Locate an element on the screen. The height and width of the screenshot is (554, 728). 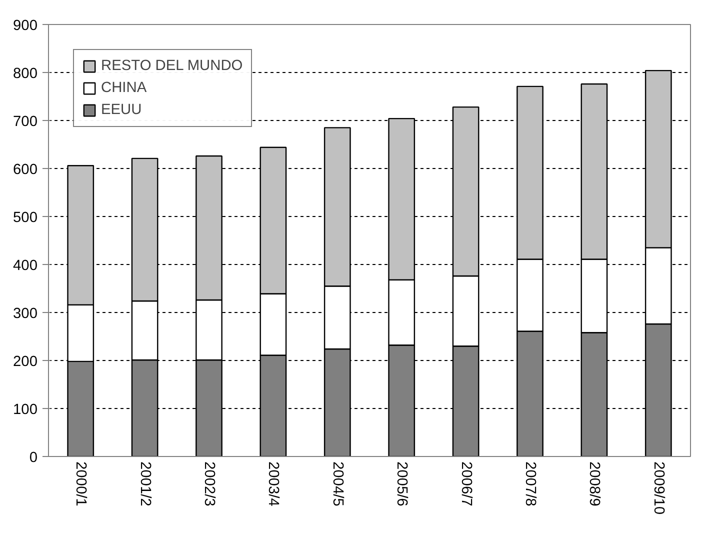
legend-label: EEUU is located at coordinates (121, 110).